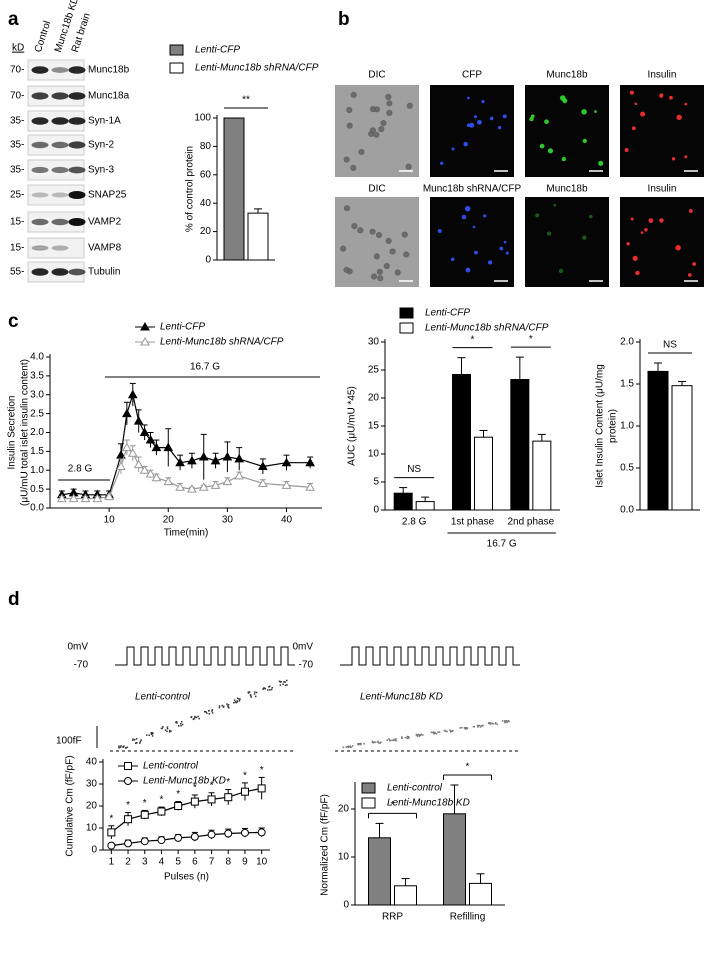 The height and width of the screenshot is (955, 711). Describe the element at coordinates (94, 850) in the screenshot. I see `y-tick-label: 0` at that location.